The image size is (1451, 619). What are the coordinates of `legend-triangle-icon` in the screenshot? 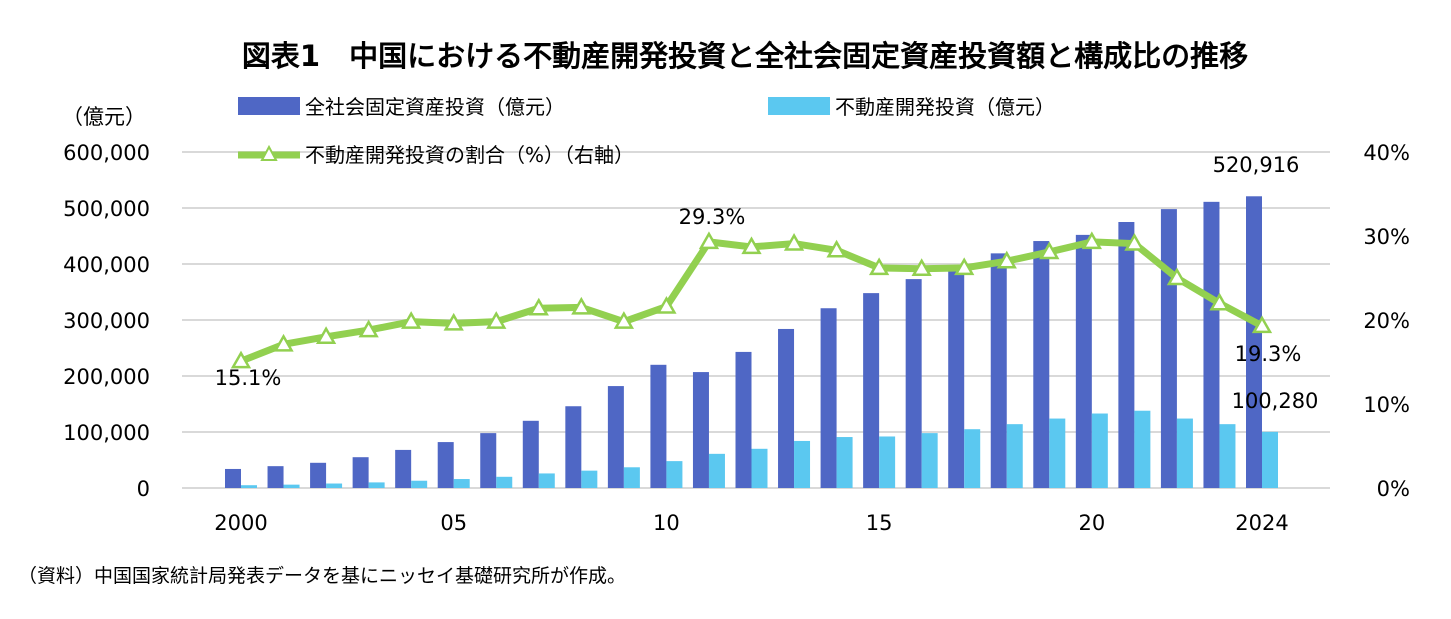 It's located at (269, 152).